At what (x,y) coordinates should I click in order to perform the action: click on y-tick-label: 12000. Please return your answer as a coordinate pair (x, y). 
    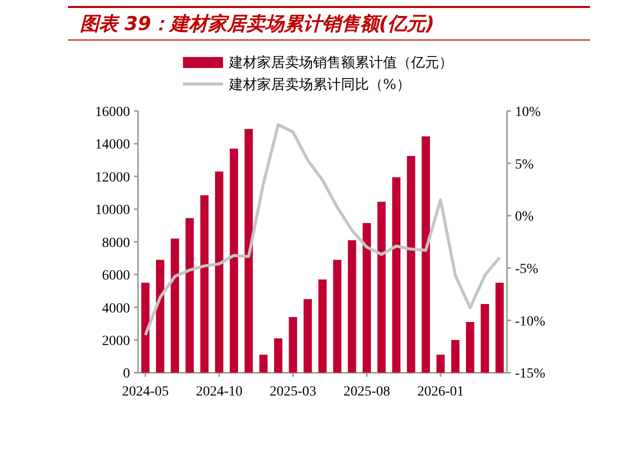
    Looking at the image, I should click on (112, 178).